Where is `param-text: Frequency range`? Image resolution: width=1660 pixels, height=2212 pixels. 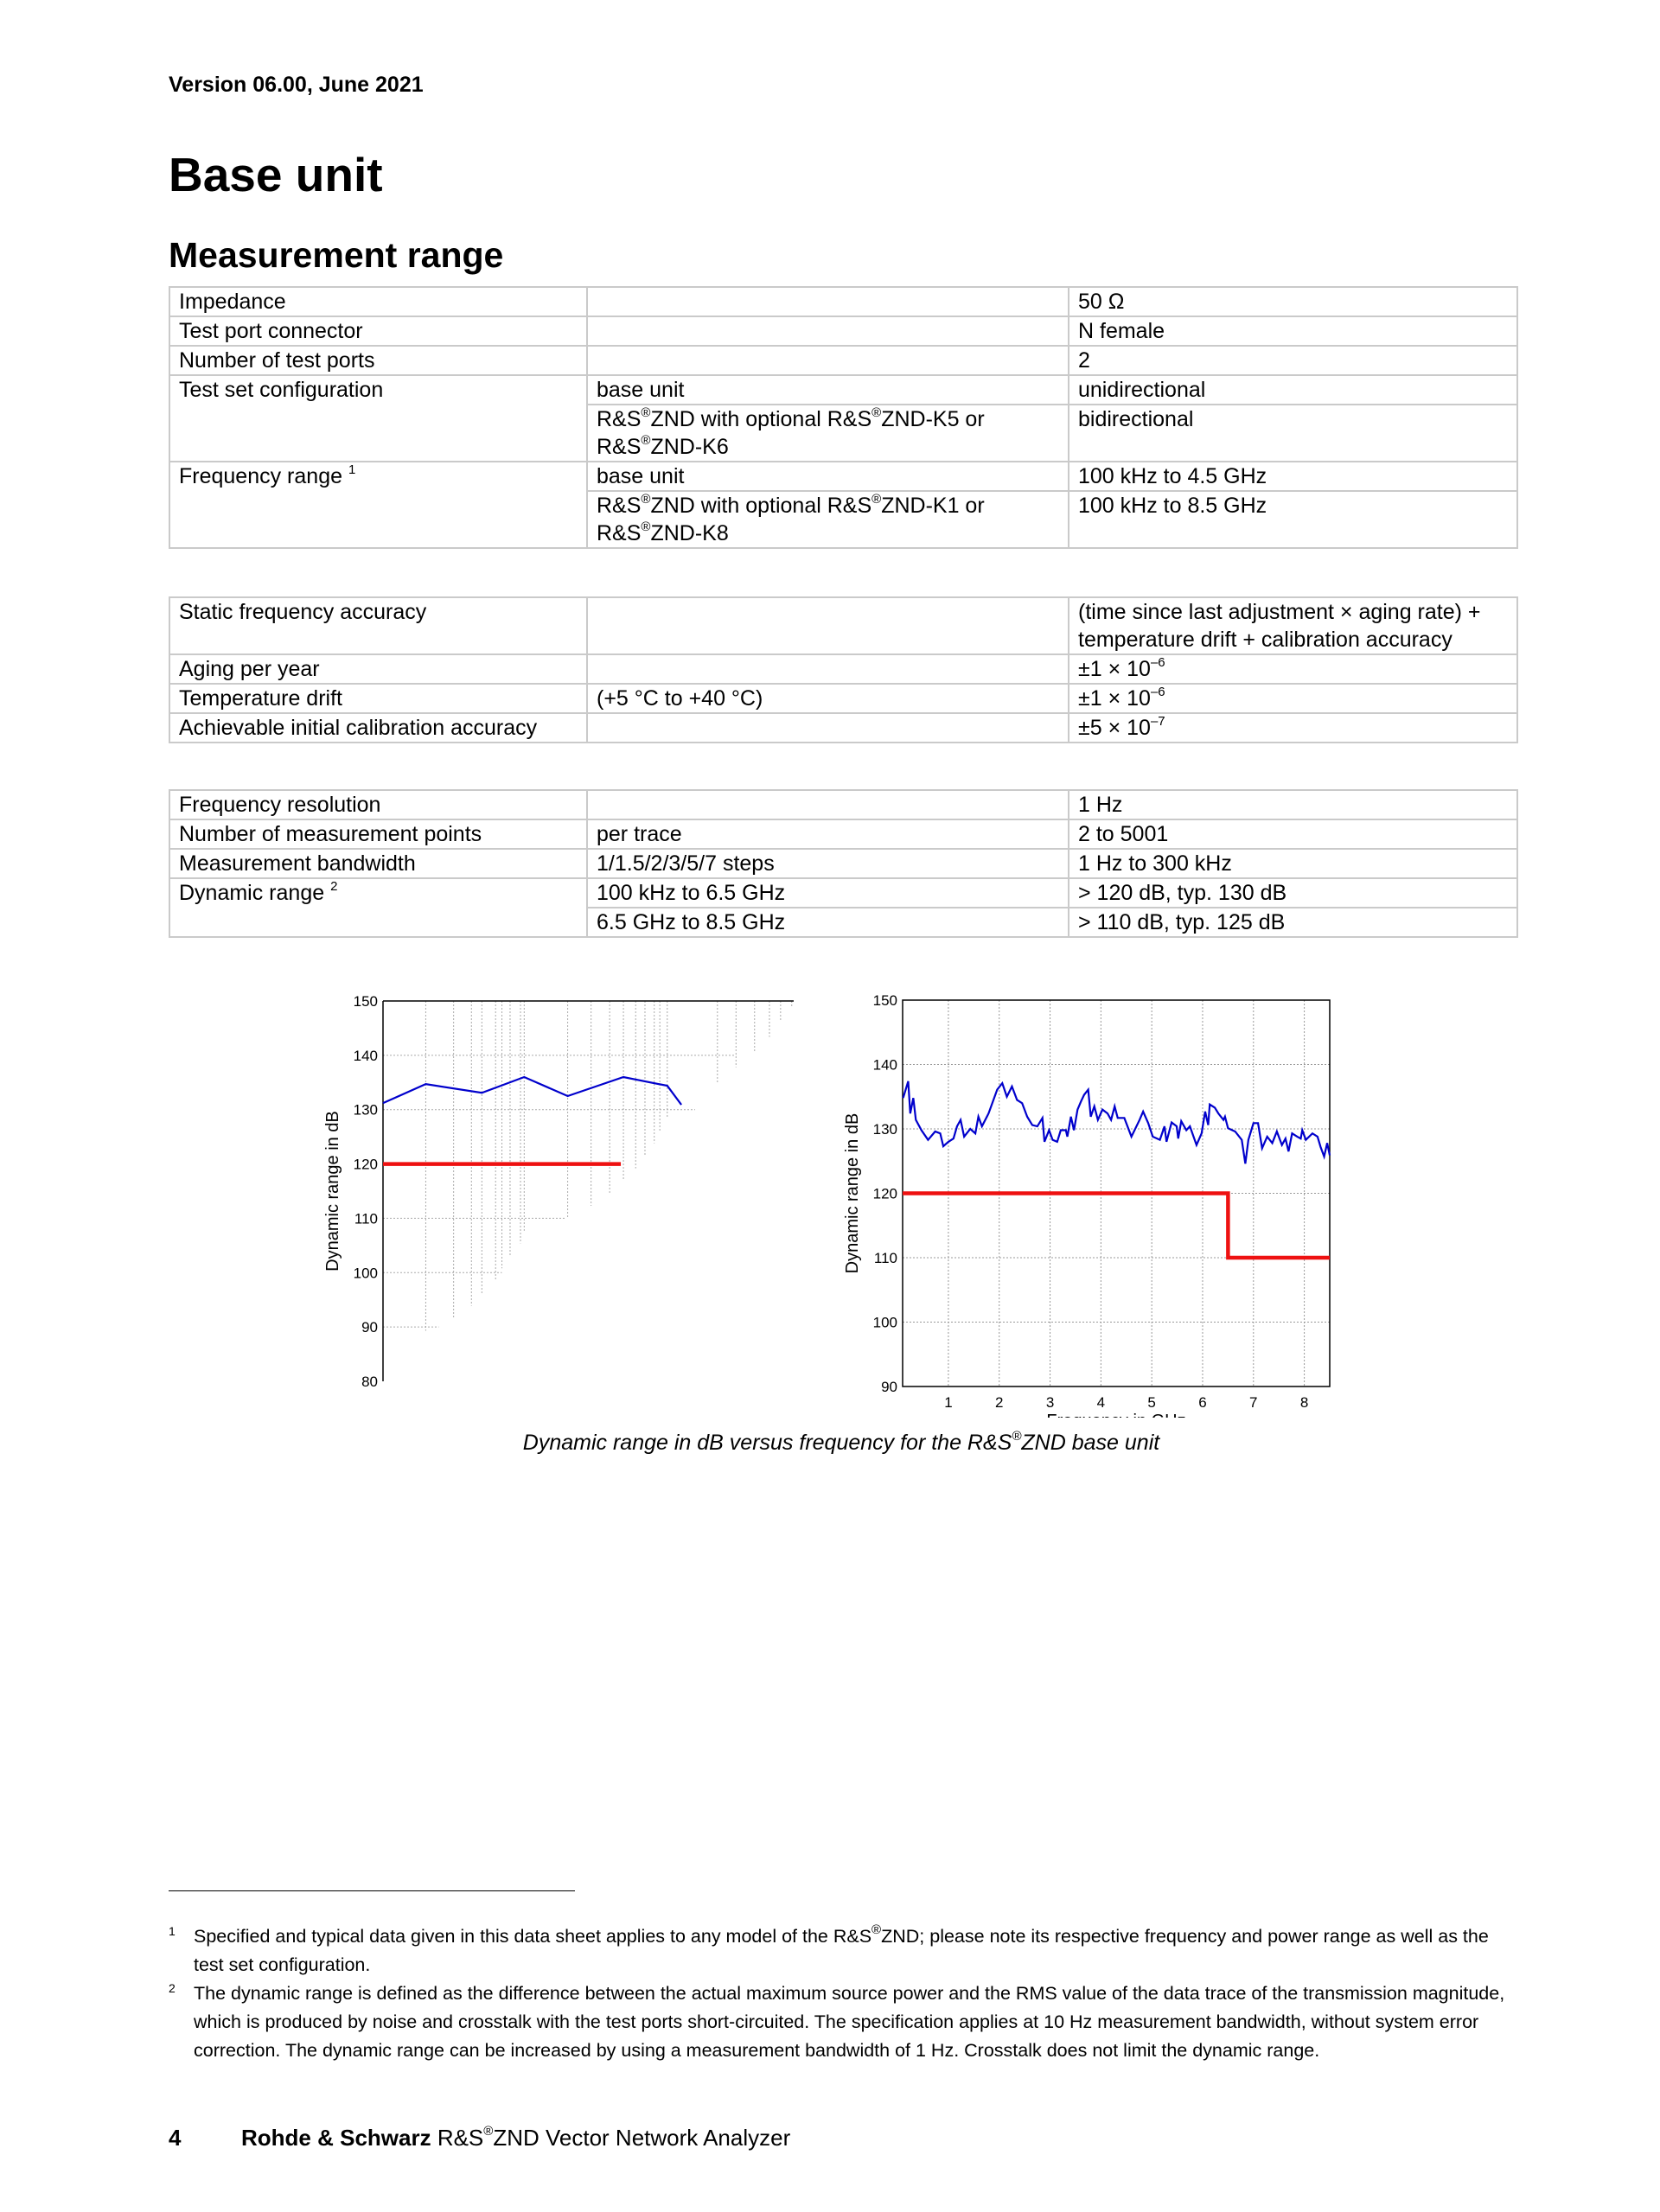 param-text: Frequency range is located at coordinates (261, 476).